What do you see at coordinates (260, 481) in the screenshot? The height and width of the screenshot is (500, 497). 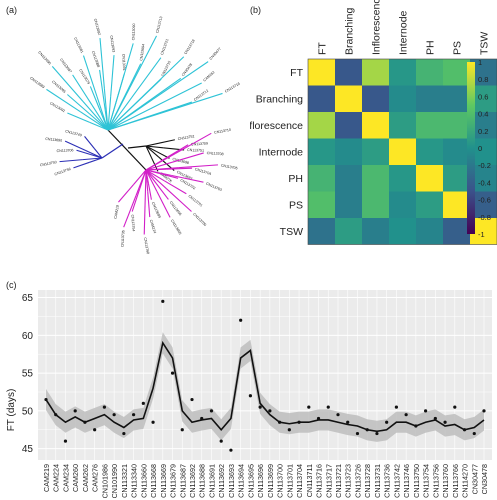 I see `x-tick-label: CN113696` at bounding box center [260, 481].